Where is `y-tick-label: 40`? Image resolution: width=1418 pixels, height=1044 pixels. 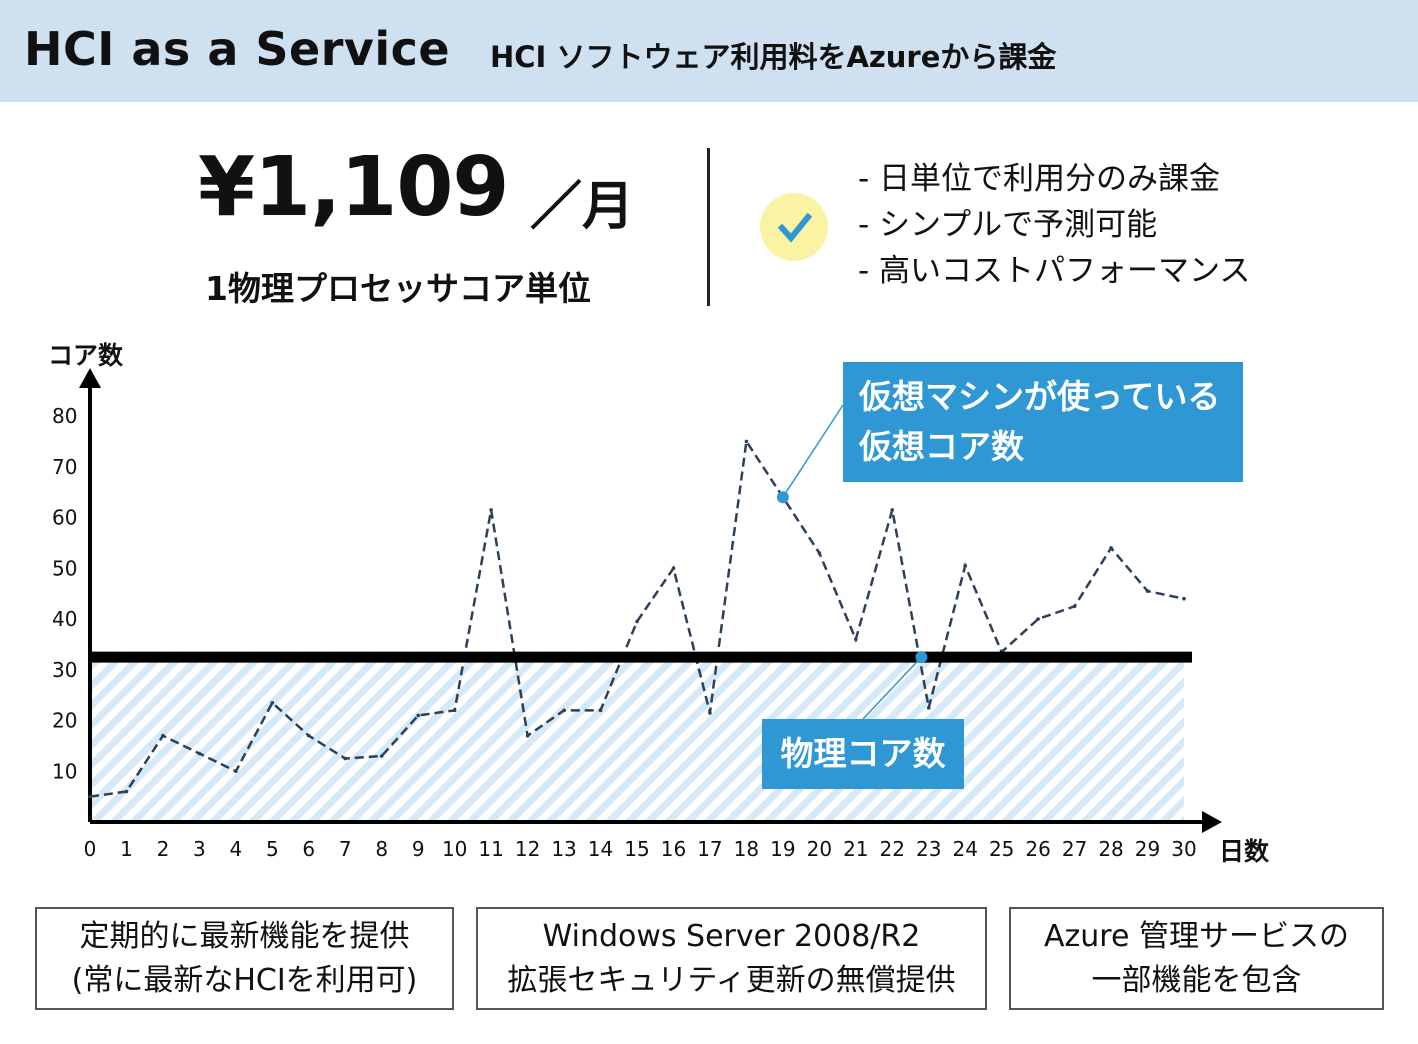
y-tick-label: 40 is located at coordinates (64, 619).